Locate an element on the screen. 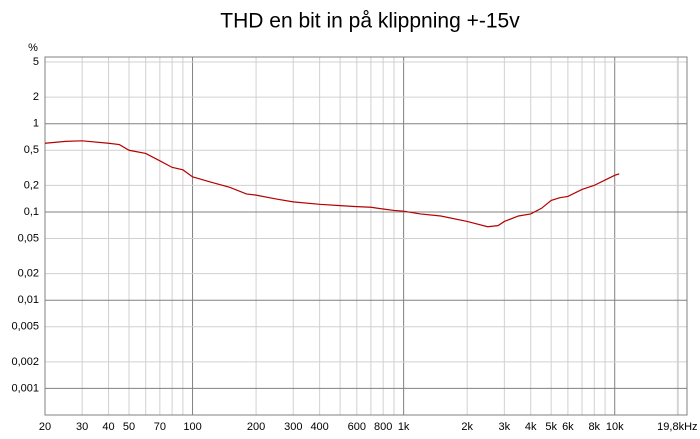 The height and width of the screenshot is (439, 700). x-tick-label: 8k is located at coordinates (594, 427).